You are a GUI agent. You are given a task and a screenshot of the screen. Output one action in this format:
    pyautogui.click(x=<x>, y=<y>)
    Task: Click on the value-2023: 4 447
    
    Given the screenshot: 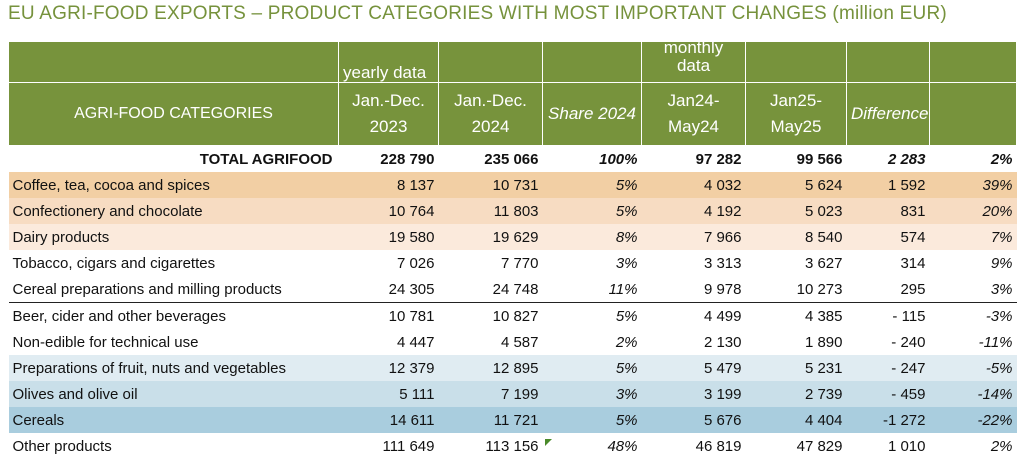 What is the action you would take?
    pyautogui.click(x=415, y=342)
    